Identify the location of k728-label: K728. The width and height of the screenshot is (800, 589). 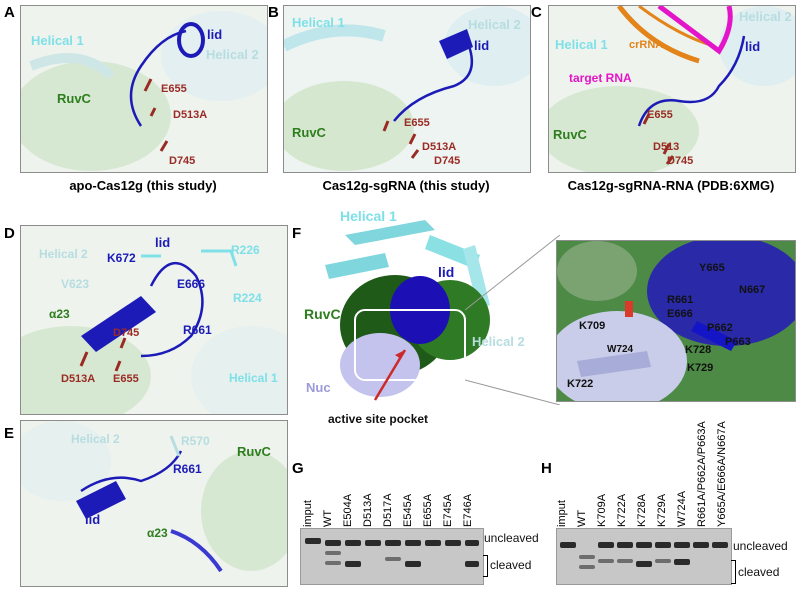
(698, 350).